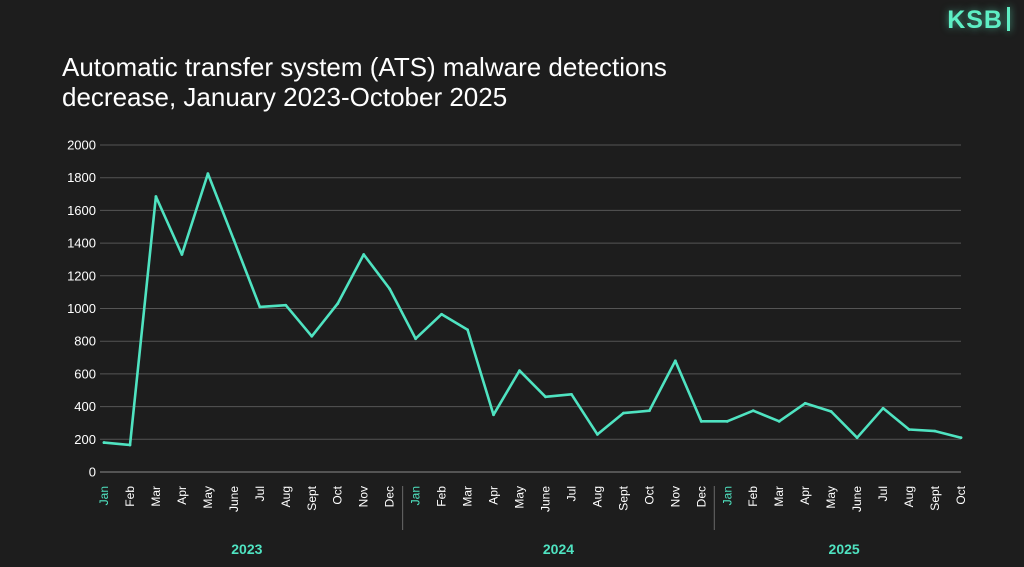  What do you see at coordinates (81, 177) in the screenshot?
I see `y-tick-label: 1800` at bounding box center [81, 177].